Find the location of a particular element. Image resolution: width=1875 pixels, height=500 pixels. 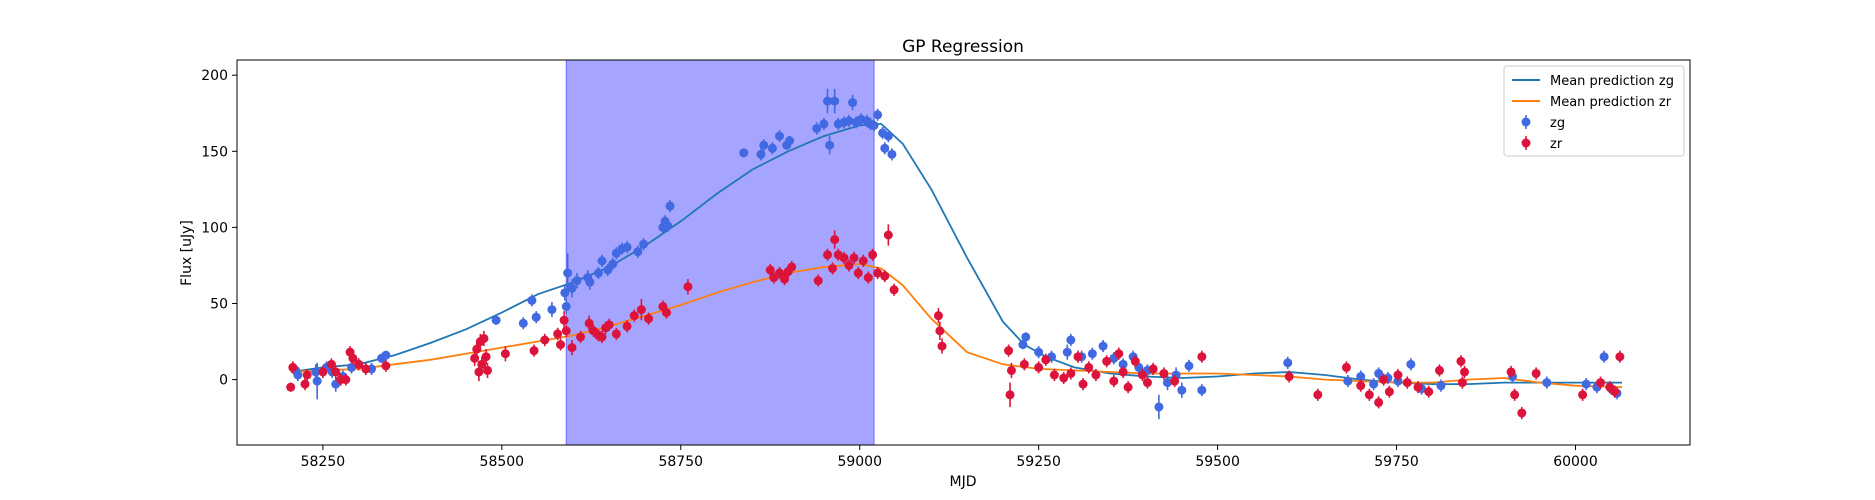

x-tick-label: 60000 is located at coordinates (1575, 462).